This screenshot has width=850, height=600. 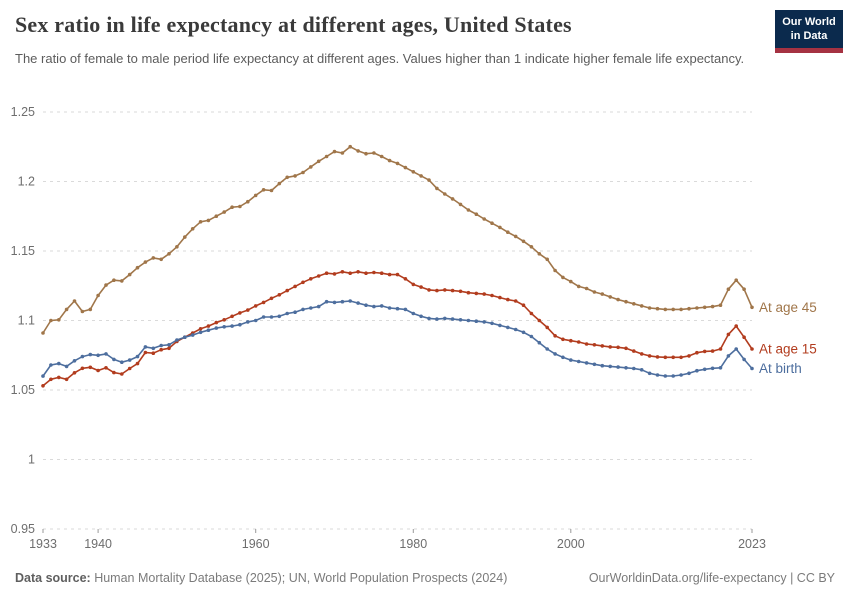 What do you see at coordinates (788, 349) in the screenshot?
I see `legend-label-at-age-15: At age 15` at bounding box center [788, 349].